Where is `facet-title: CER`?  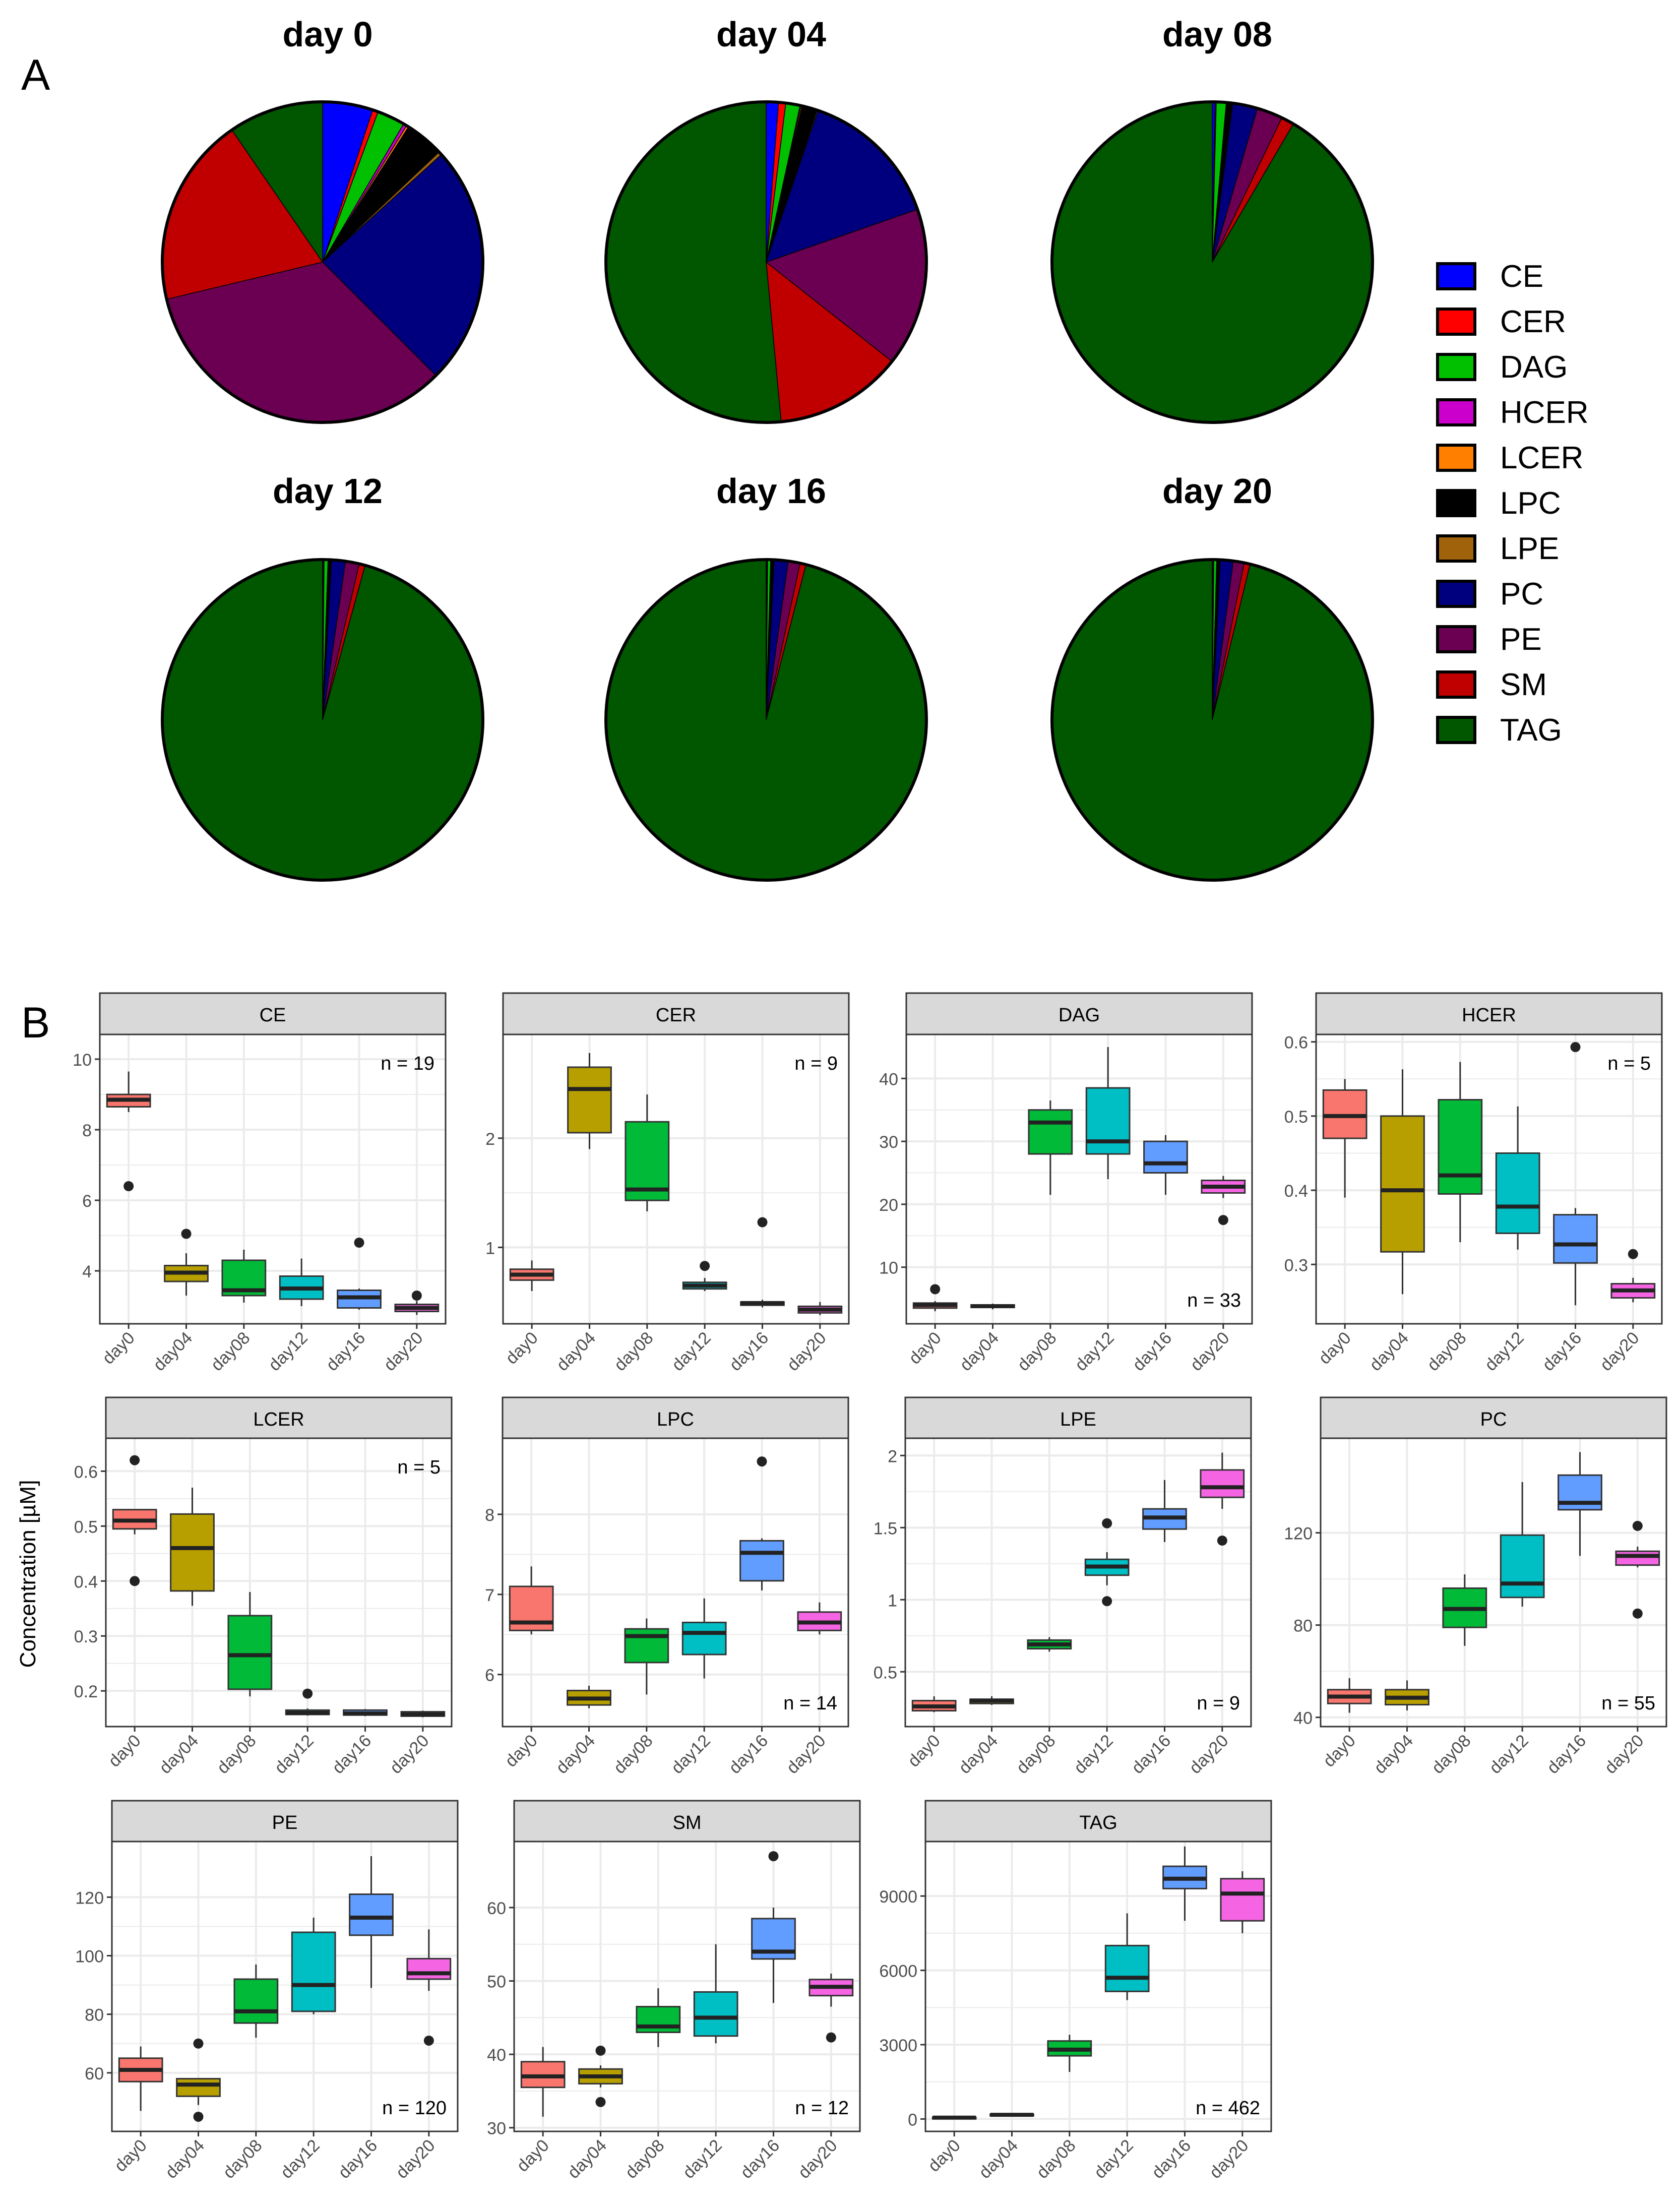 facet-title: CER is located at coordinates (676, 1015).